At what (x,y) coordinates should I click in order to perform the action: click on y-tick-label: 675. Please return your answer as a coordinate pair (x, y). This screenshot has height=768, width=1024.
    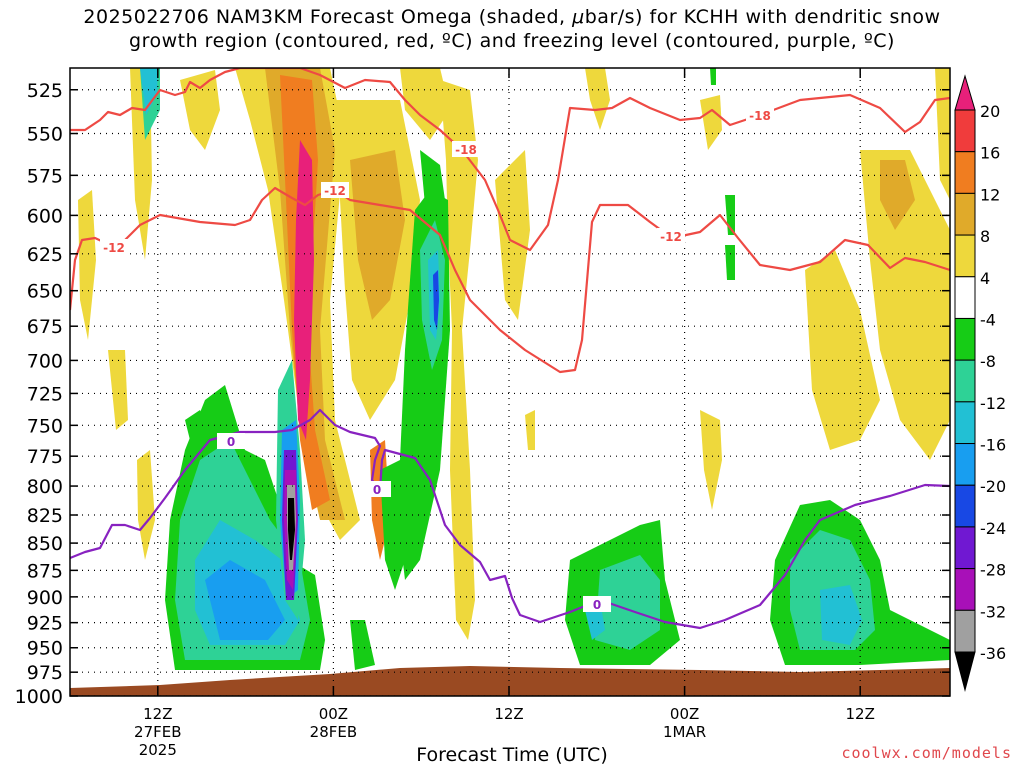
    Looking at the image, I should click on (45, 327).